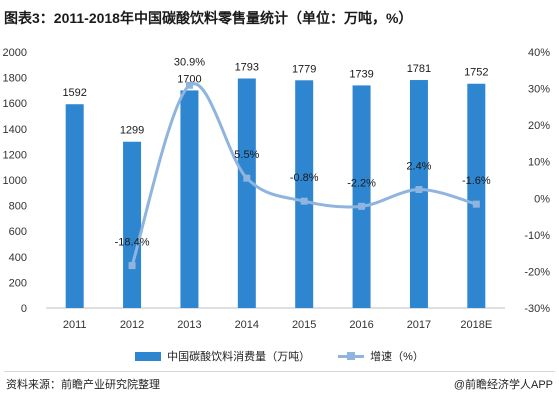  Describe the element at coordinates (18, 232) in the screenshot. I see `y-left-tick-label: 600` at that location.